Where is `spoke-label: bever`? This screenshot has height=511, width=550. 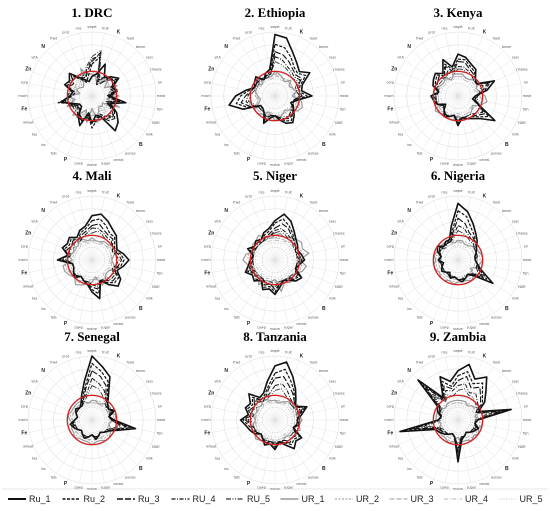 spoke-label: bever is located at coordinates (324, 211).